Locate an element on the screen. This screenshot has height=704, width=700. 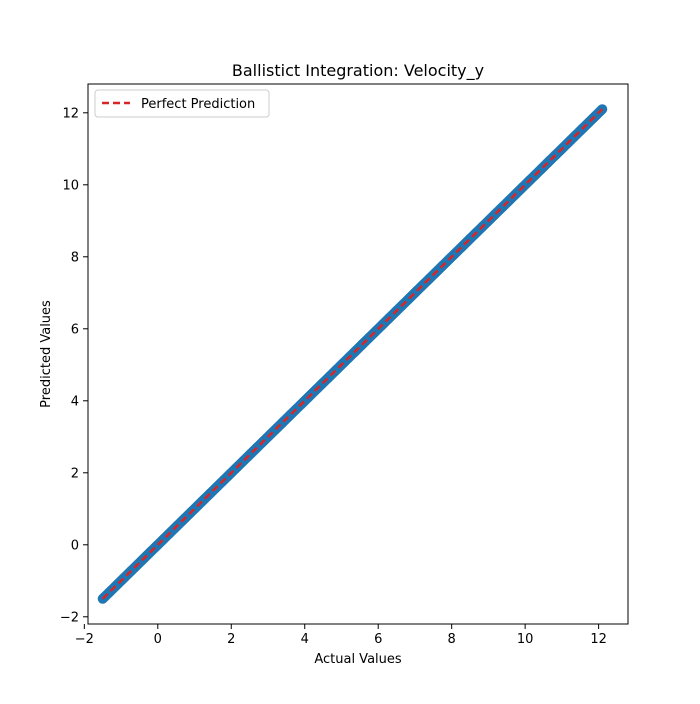
y-tick-label: 6 is located at coordinates (75, 329).